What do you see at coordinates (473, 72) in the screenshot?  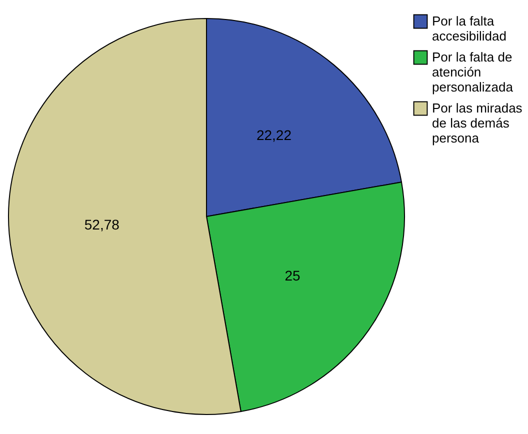 I see `legend-label: Por la falta de atención personalizada` at bounding box center [473, 72].